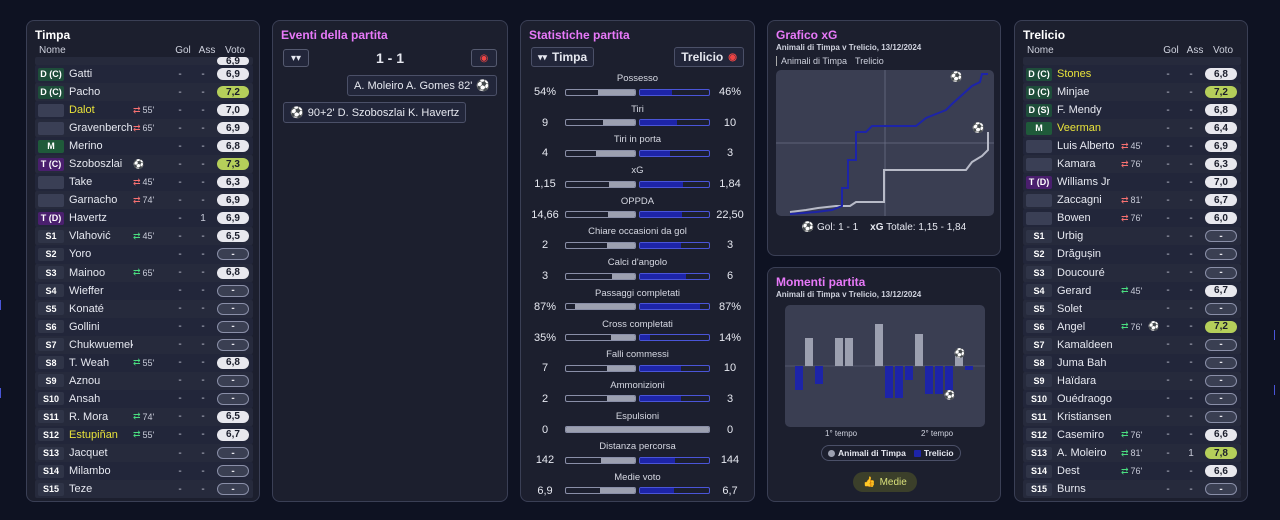 The height and width of the screenshot is (520, 1280). What do you see at coordinates (637, 447) in the screenshot?
I see `stat-label: Distanza percorsa` at bounding box center [637, 447].